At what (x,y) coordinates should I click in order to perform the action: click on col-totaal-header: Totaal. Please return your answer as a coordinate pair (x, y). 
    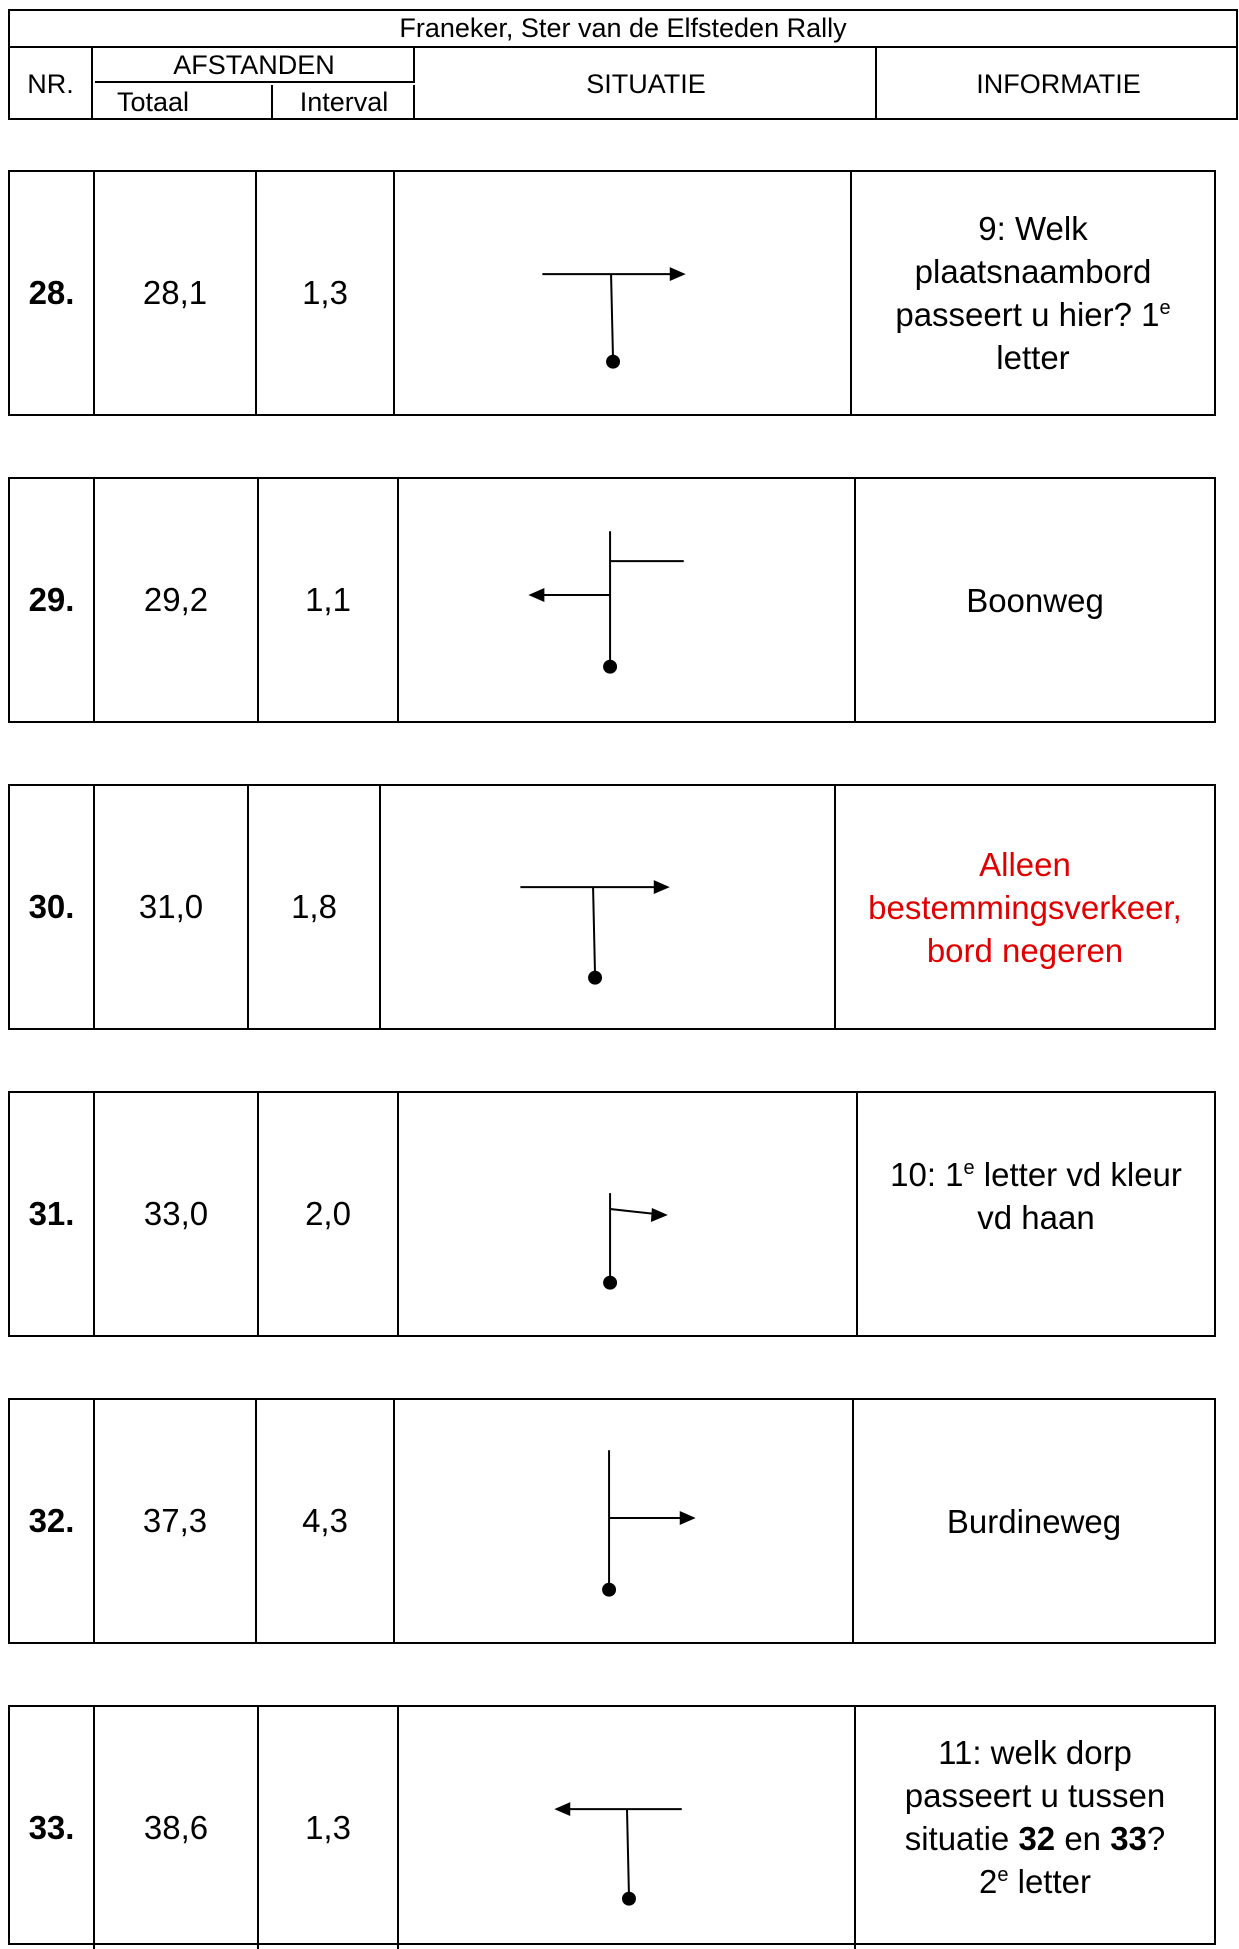
    Looking at the image, I should click on (184, 102).